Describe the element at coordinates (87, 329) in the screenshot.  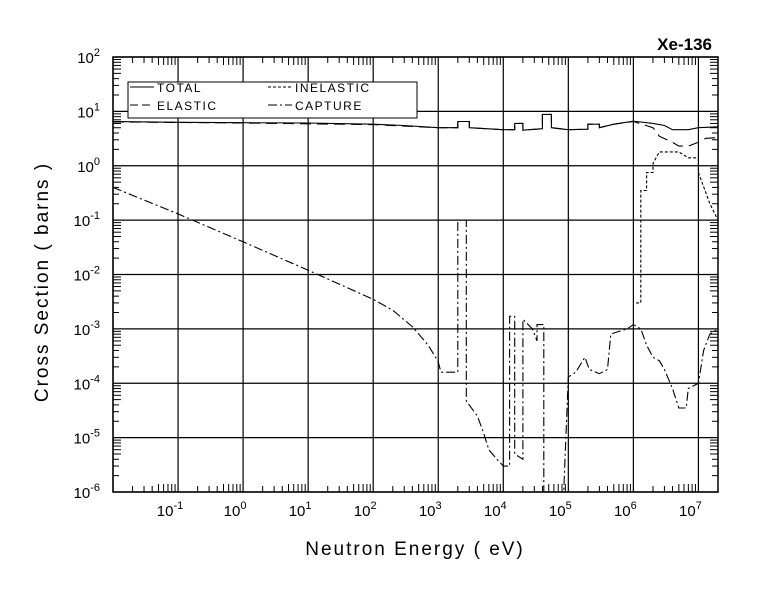
I see `y-tick-label: 10⁻³` at that location.